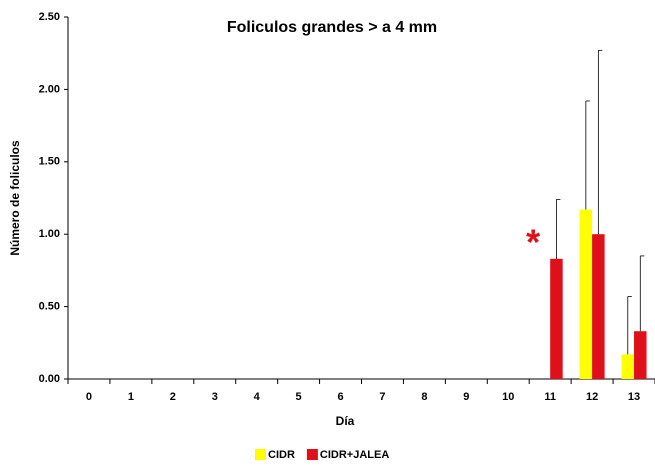  Describe the element at coordinates (354, 455) in the screenshot. I see `legend-label: CIDR+JALEA` at that location.